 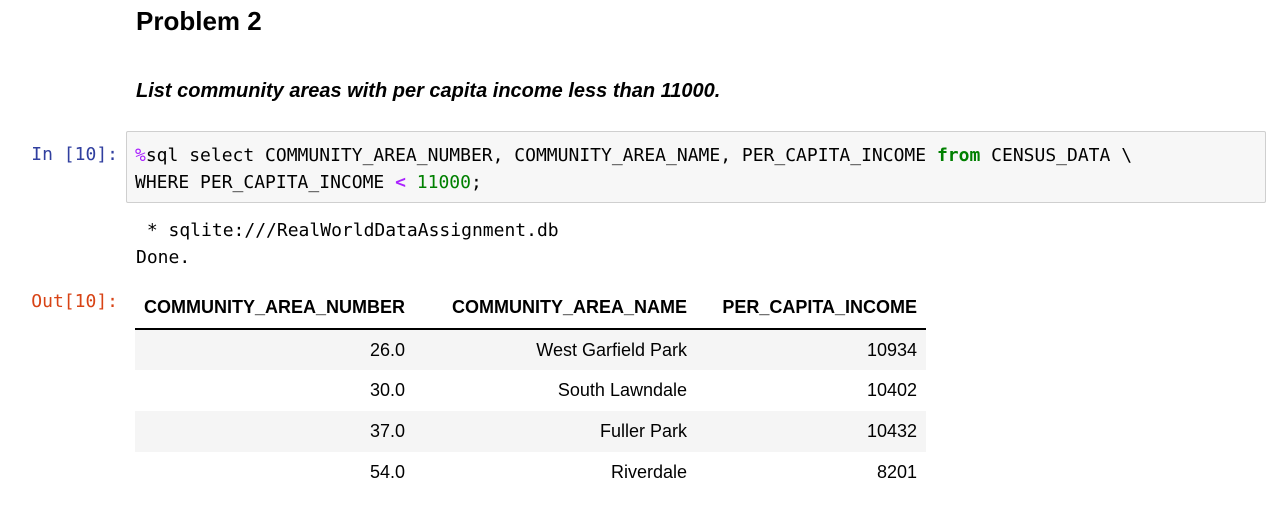 I want to click on table-cell: Riverdale, so click(x=649, y=472).